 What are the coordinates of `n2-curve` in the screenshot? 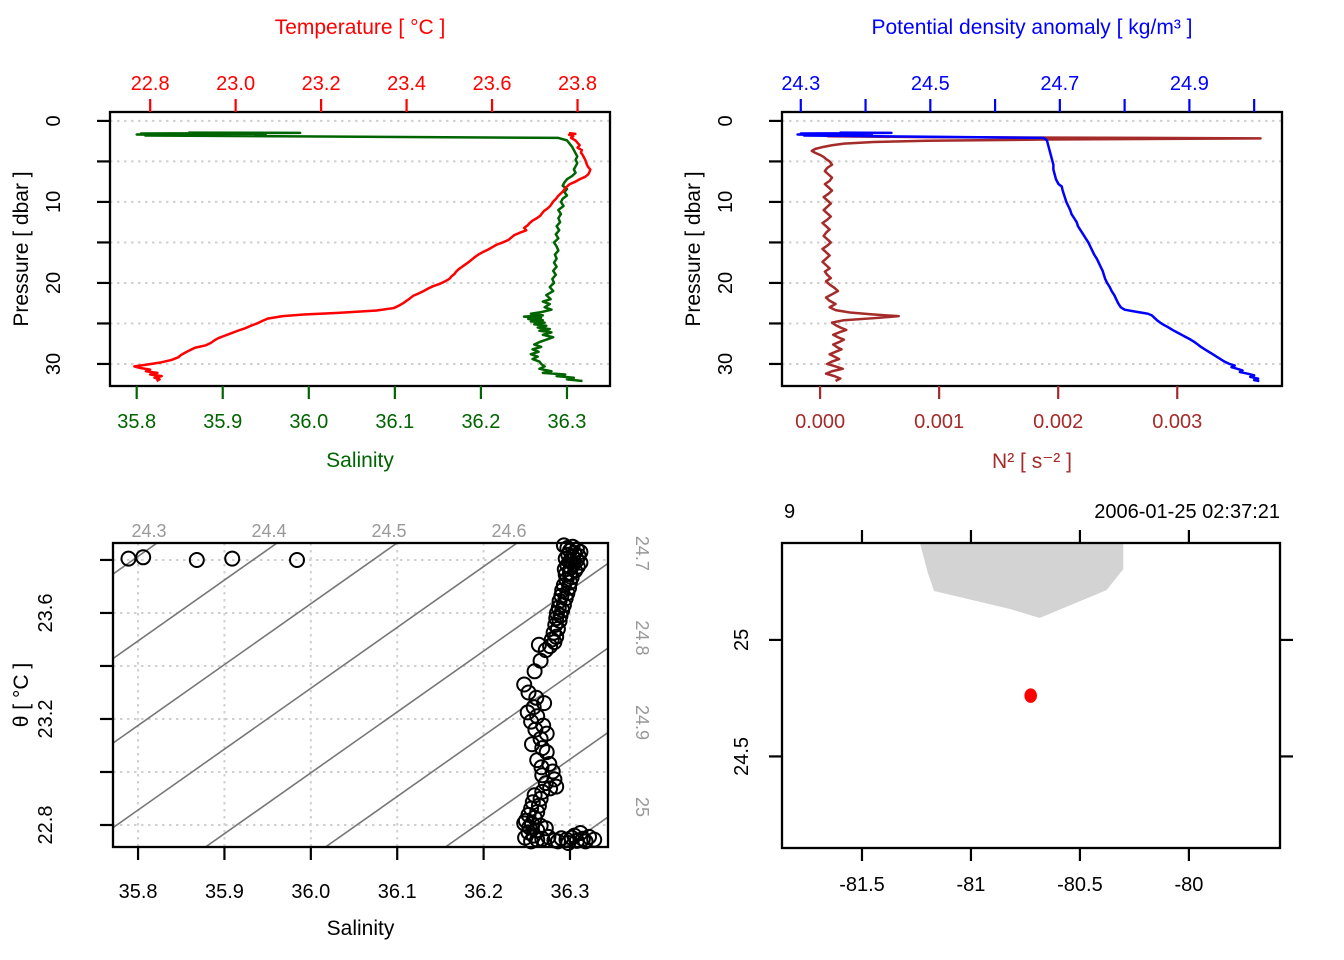 It's located at (1036, 259).